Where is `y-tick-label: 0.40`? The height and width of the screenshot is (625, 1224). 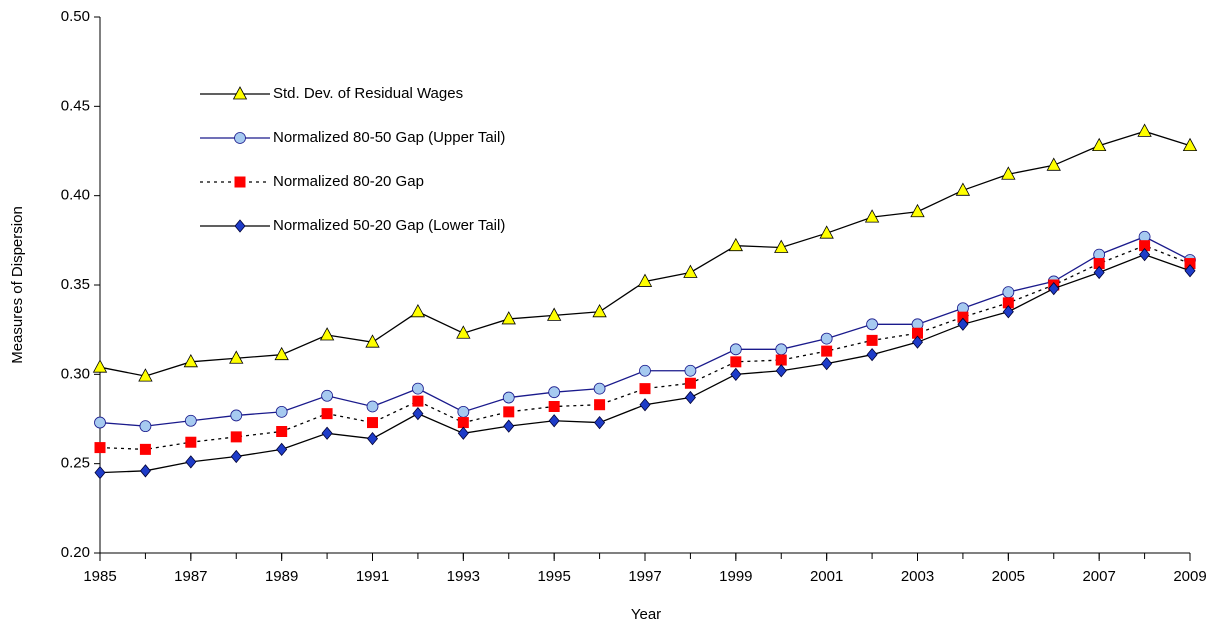
y-tick-label: 0.40 is located at coordinates (75, 195).